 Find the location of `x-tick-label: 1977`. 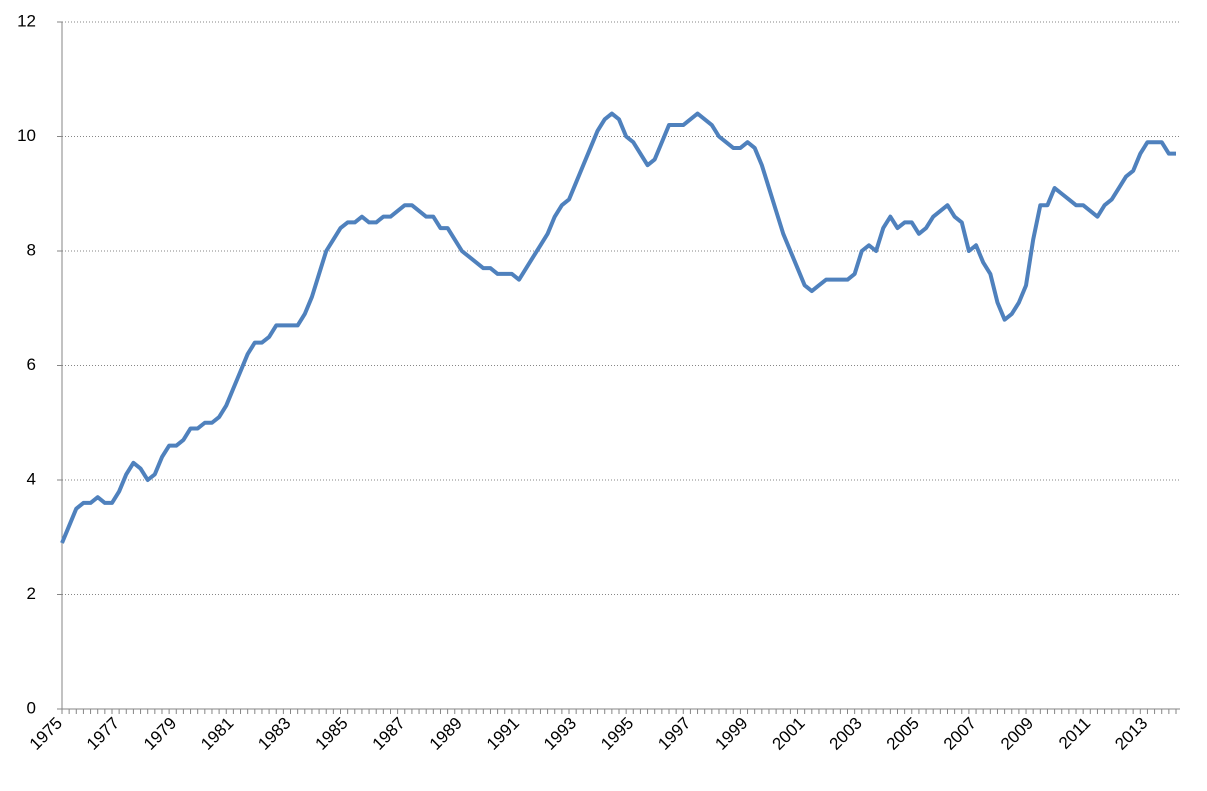

x-tick-label: 1977 is located at coordinates (103, 734).